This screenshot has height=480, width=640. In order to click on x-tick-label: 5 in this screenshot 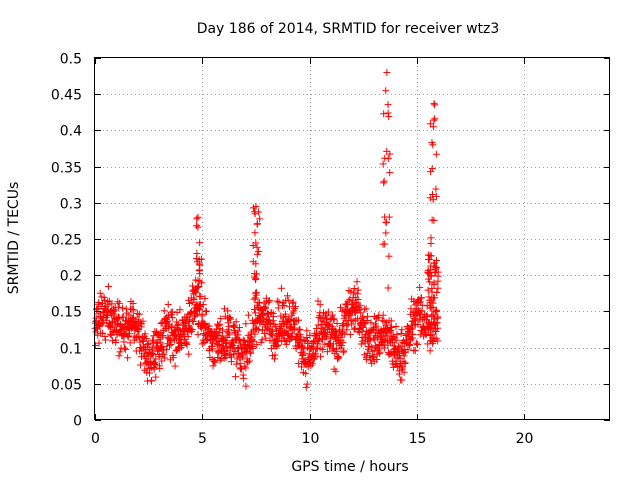, I will do `click(202, 439)`.